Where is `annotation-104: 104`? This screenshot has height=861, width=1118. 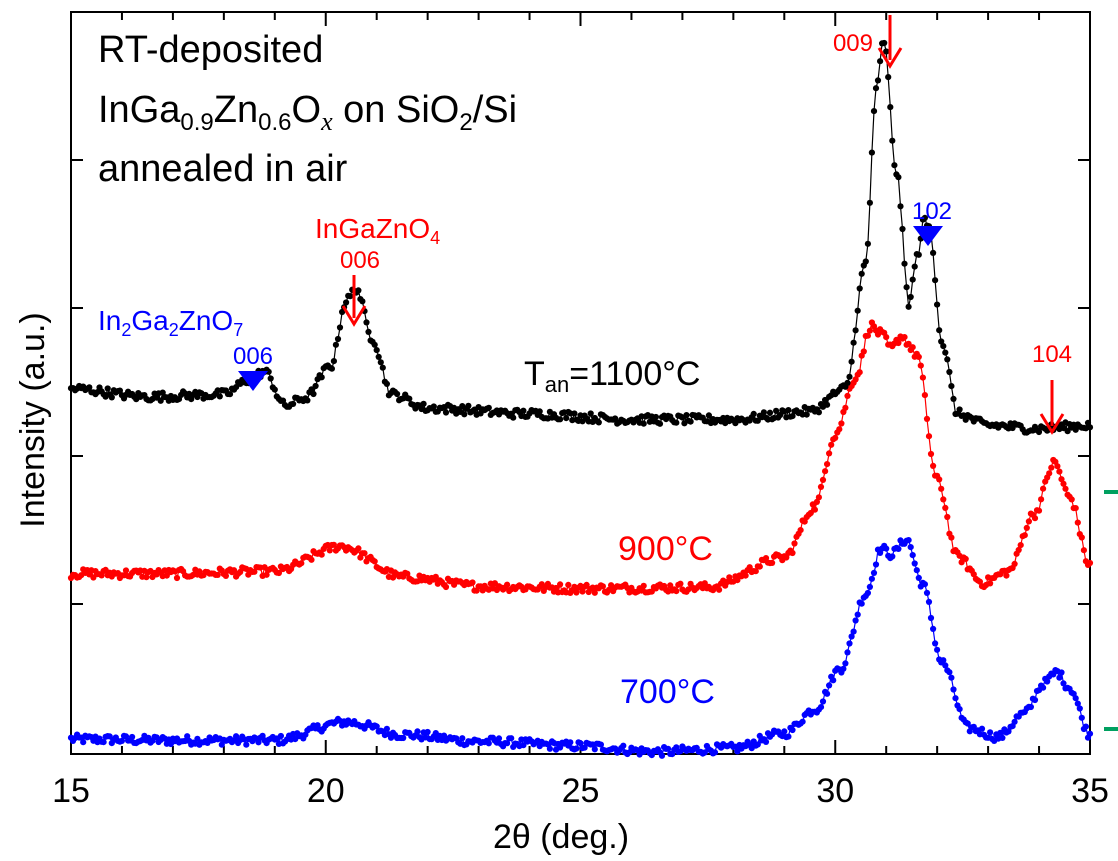
annotation-104: 104 is located at coordinates (1052, 354).